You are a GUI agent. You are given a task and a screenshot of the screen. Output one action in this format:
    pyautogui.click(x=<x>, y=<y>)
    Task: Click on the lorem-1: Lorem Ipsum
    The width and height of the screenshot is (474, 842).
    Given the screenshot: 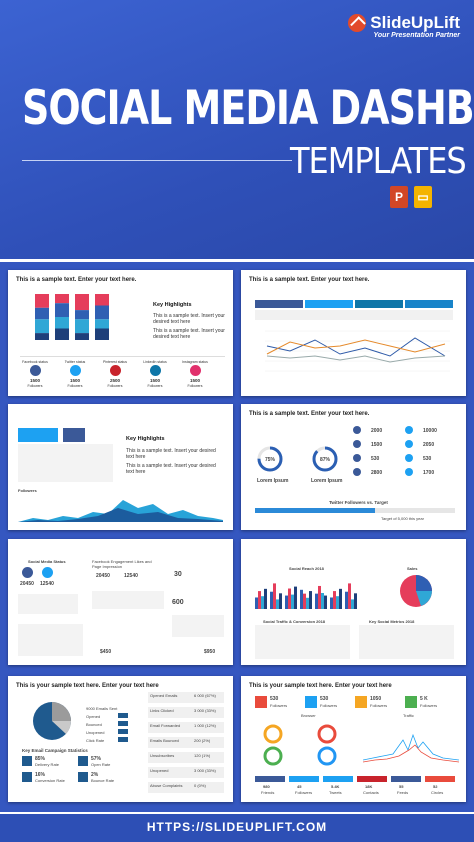 What is the action you would take?
    pyautogui.click(x=273, y=481)
    